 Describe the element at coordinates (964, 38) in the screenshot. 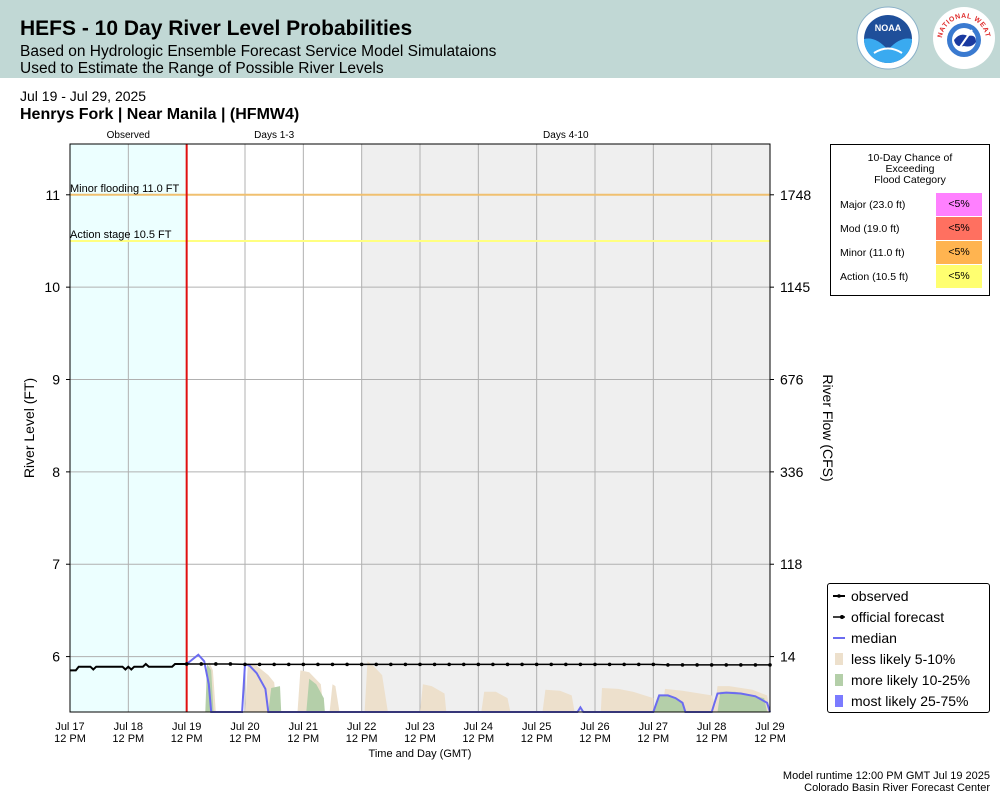

I see `nws-logo: NATIONAL WEATHER SERVICE` at that location.